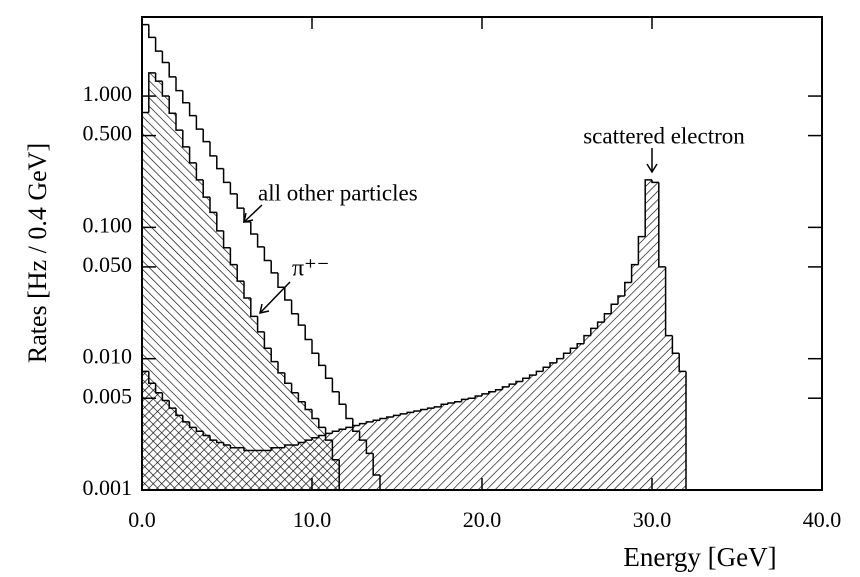 This screenshot has width=860, height=577. What do you see at coordinates (699, 557) in the screenshot?
I see `x-axis-label: Energy [GeV]` at bounding box center [699, 557].